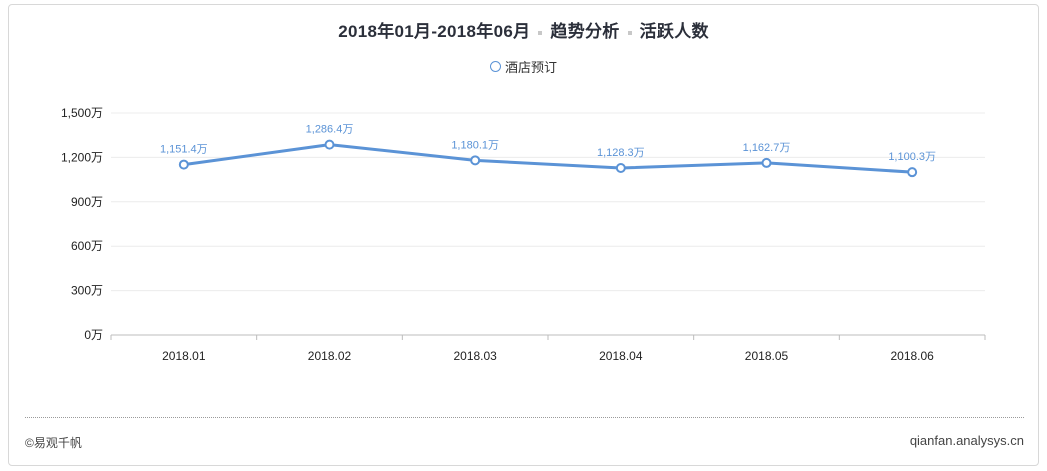 The height and width of the screenshot is (471, 1047). Describe the element at coordinates (530, 67) in the screenshot. I see `legend-label: 酒店预订` at that location.